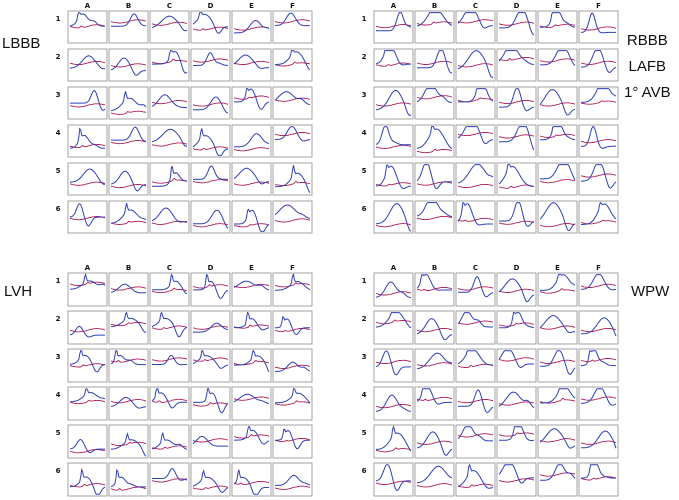 The height and width of the screenshot is (500, 679). Describe the element at coordinates (58, 433) in the screenshot. I see `row-label: 5` at that location.